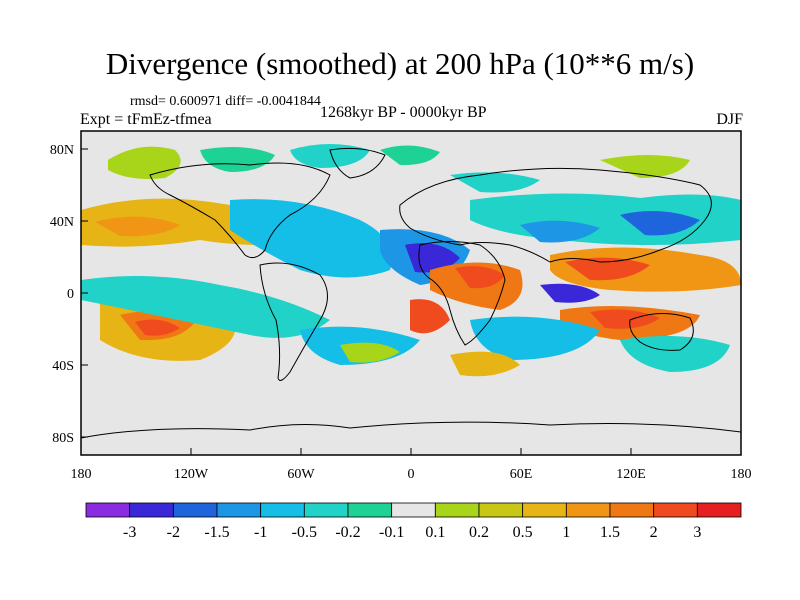 Image resolution: width=800 pixels, height=600 pixels. Describe the element at coordinates (413, 521) in the screenshot. I see `colorbar: -3 -2 -1.5 -1 -0.5 -0.2 -0.1 0.1 0.2 0.5 1 1.5 2 3` at that location.